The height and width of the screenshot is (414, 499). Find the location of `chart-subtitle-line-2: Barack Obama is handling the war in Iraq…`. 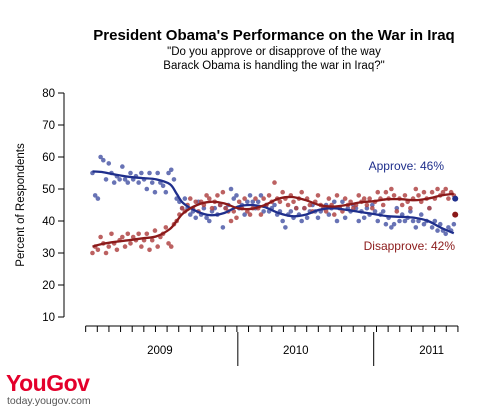

chart-subtitle-line-2: Barack Obama is handling the war in Iraq… is located at coordinates (273, 66).